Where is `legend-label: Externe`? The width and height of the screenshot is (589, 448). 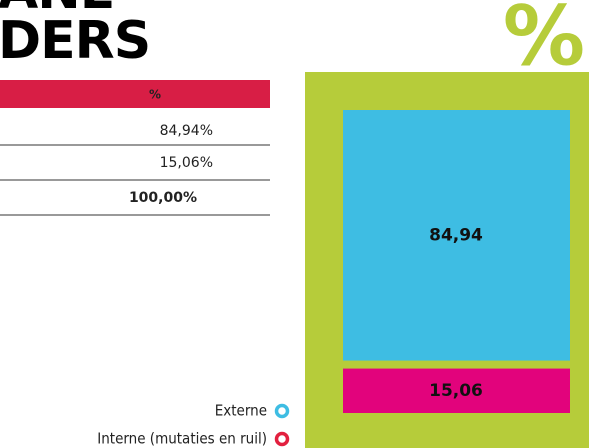
legend-label: Externe is located at coordinates (241, 411).